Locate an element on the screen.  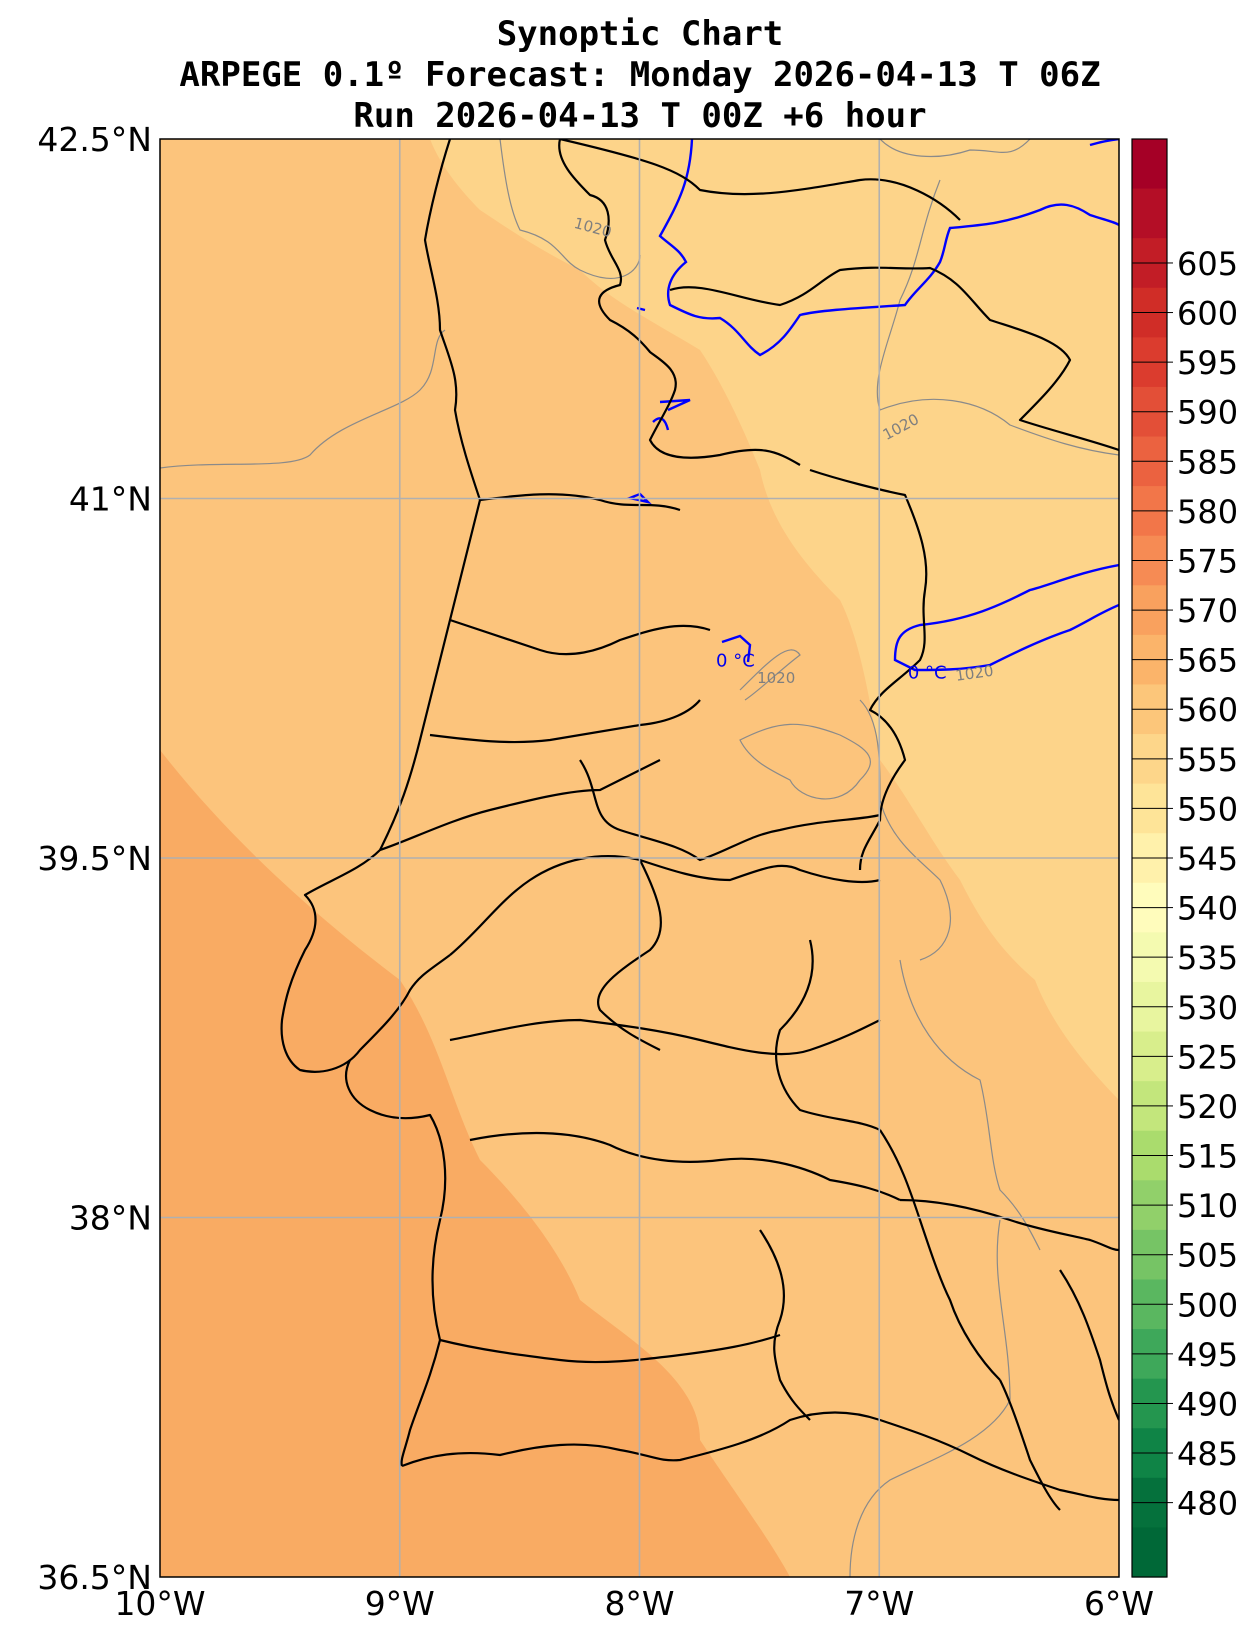
x-tick-label: 9°W is located at coordinates (400, 1603).